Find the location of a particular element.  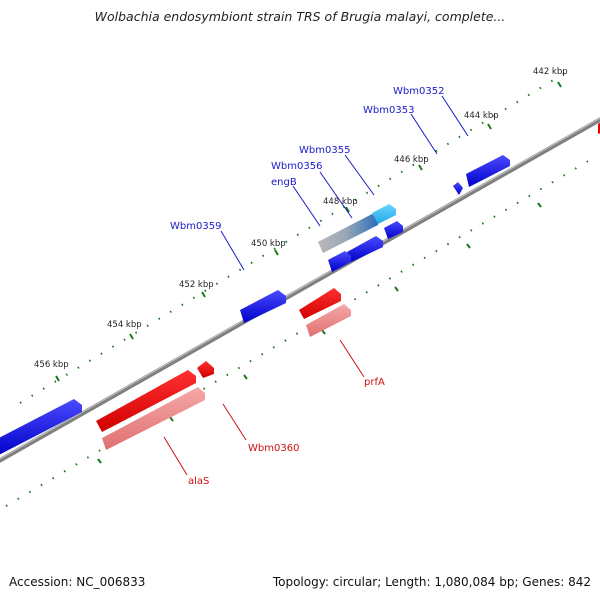

gene-engb is located at coordinates (348, 233).